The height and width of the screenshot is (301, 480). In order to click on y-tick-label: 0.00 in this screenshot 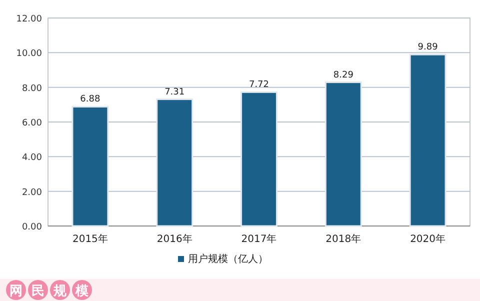, I will do `click(32, 227)`.